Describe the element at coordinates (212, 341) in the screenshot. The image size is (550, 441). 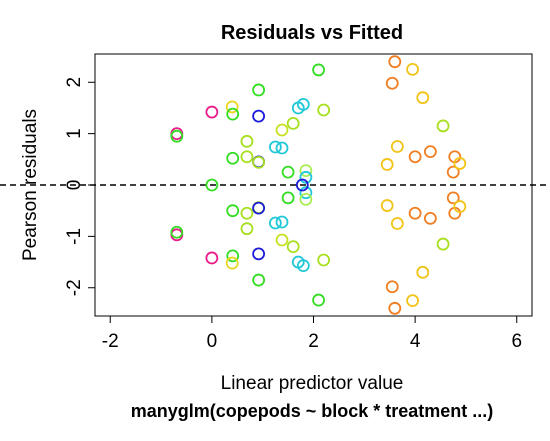
I see `x-tick-label: 0` at that location.